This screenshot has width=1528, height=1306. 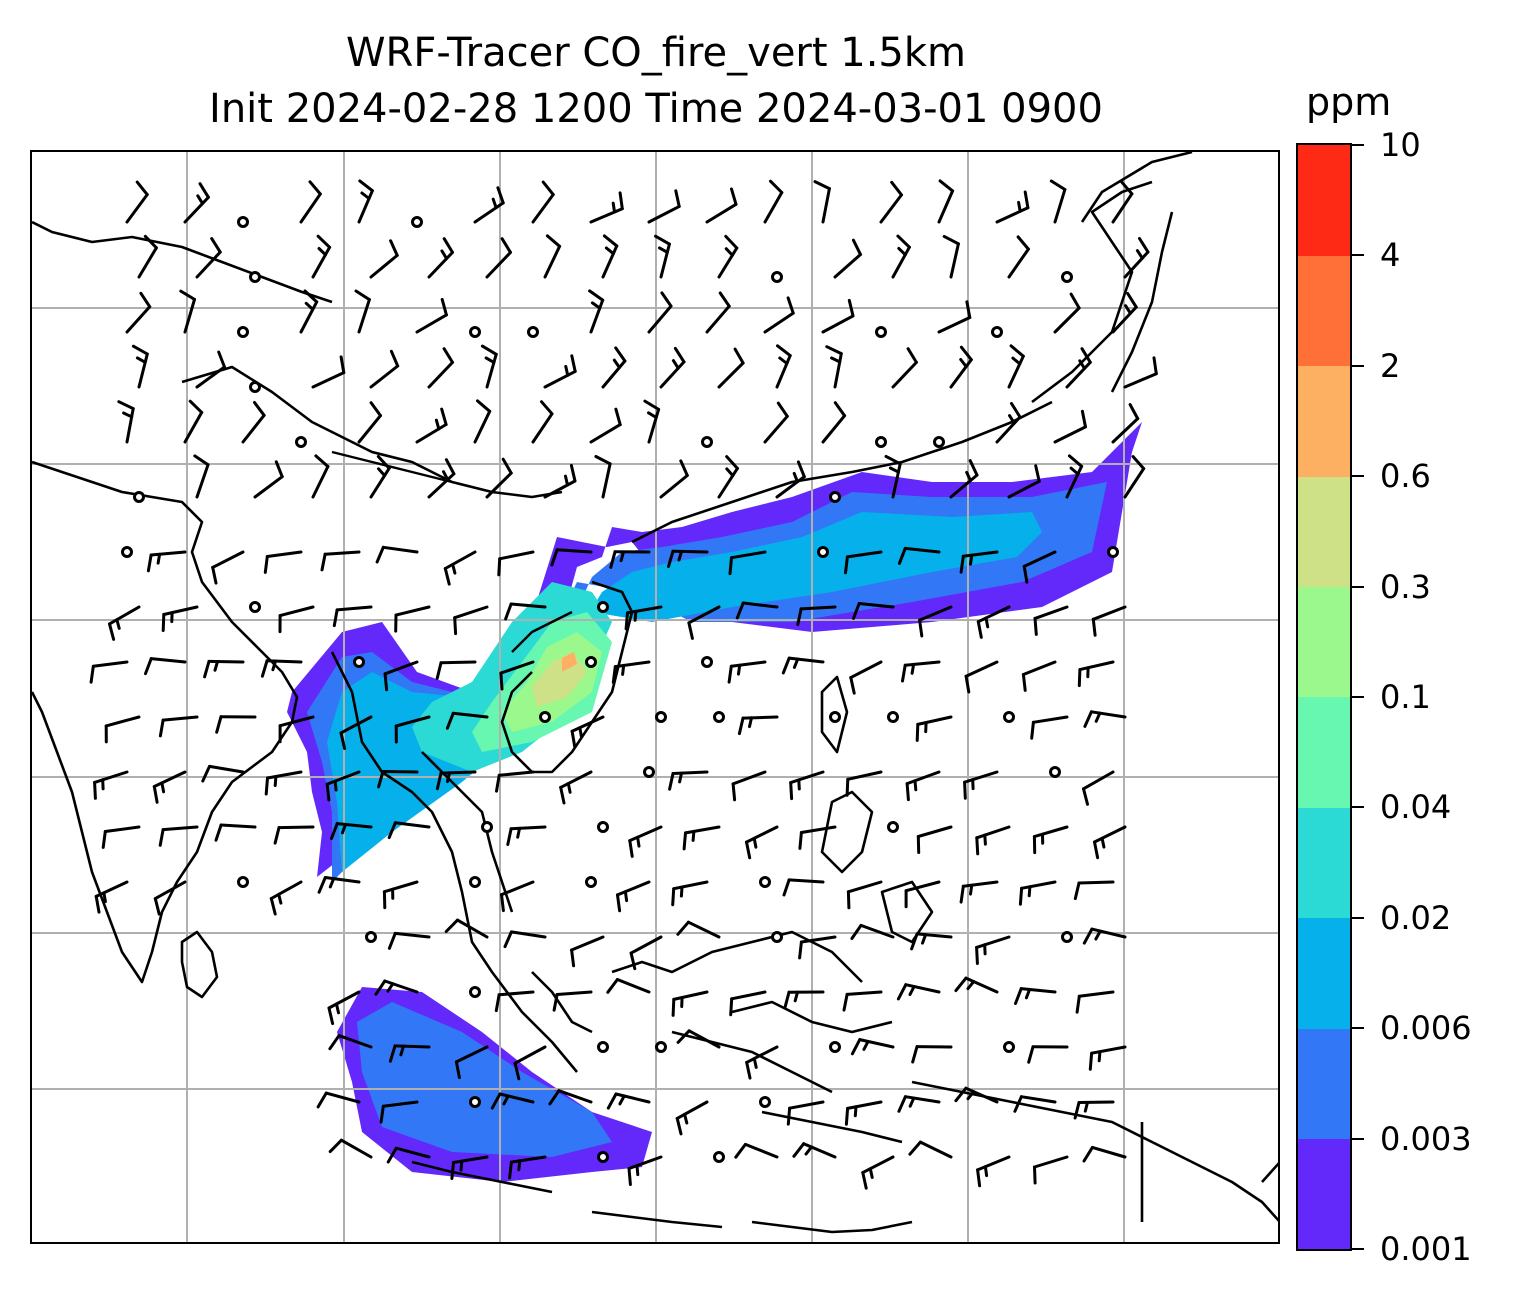 What do you see at coordinates (1405, 697) in the screenshot?
I see `colorbar-tick-label: 0.1` at bounding box center [1405, 697].